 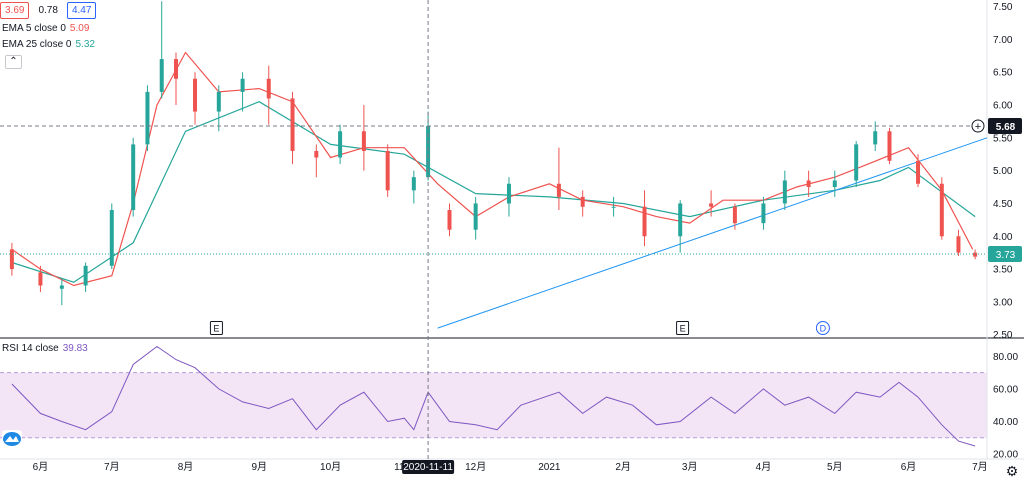 What do you see at coordinates (34, 28) in the screenshot?
I see `ema5-label: EMA 5 close 0` at bounding box center [34, 28].